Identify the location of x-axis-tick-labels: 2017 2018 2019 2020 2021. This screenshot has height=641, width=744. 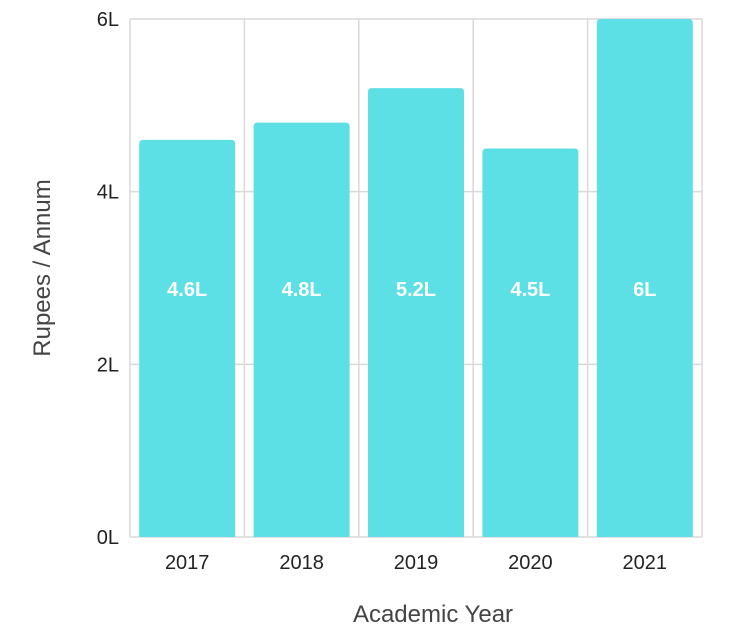
(416, 563).